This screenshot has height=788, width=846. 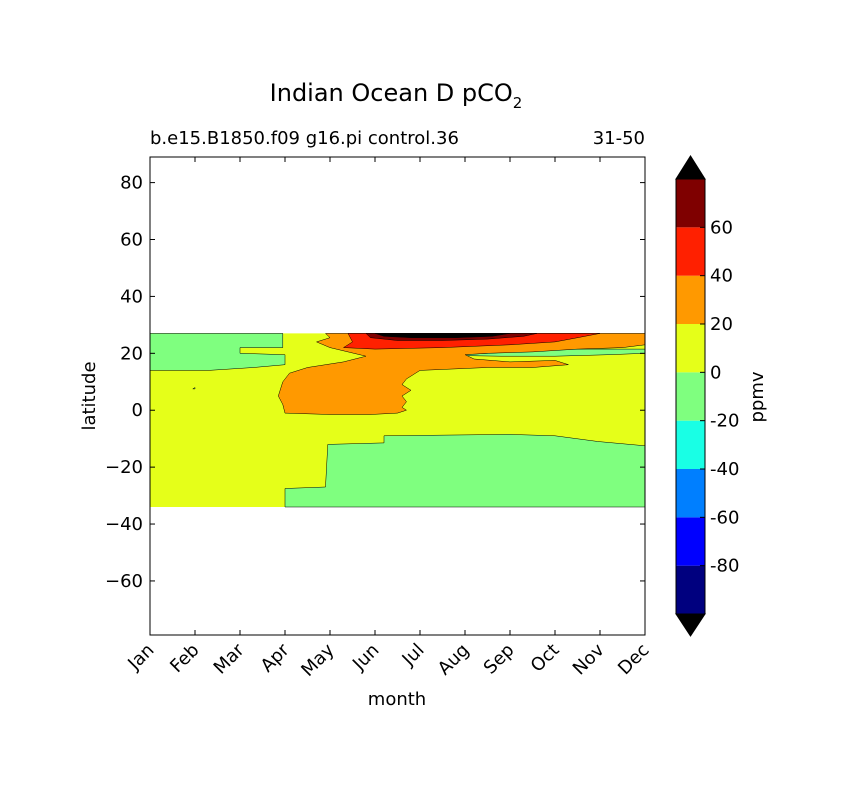 I want to click on x-tick-label: May, so click(x=317, y=659).